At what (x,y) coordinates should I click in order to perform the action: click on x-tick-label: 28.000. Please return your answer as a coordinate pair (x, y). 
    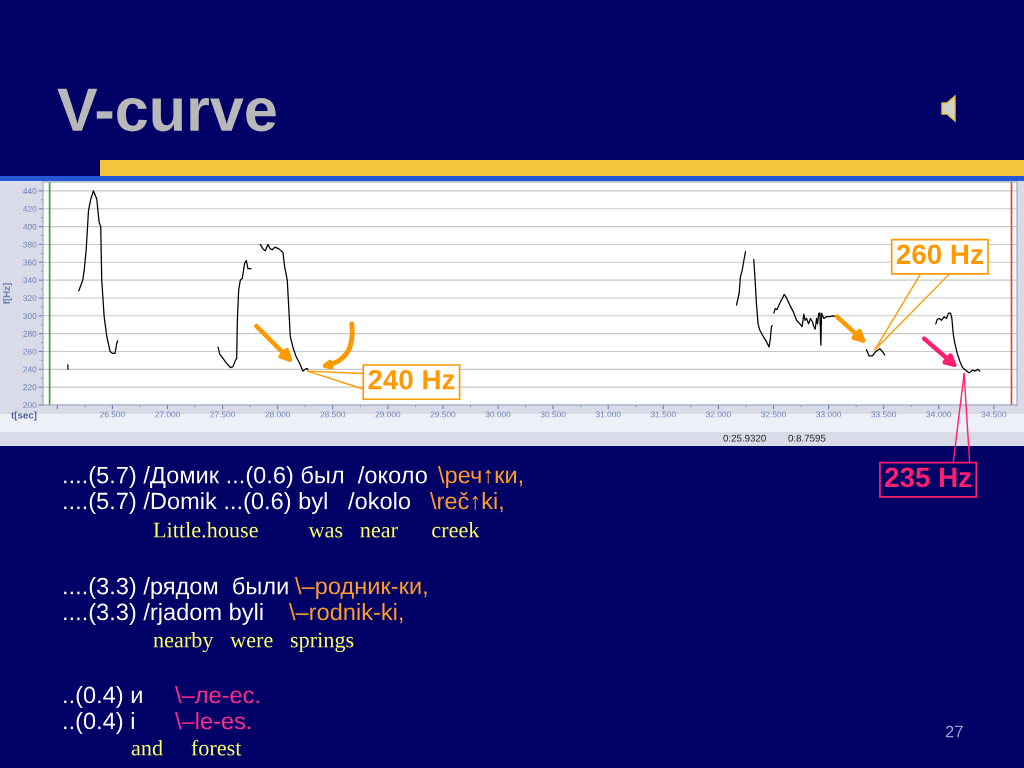
    Looking at the image, I should click on (278, 414).